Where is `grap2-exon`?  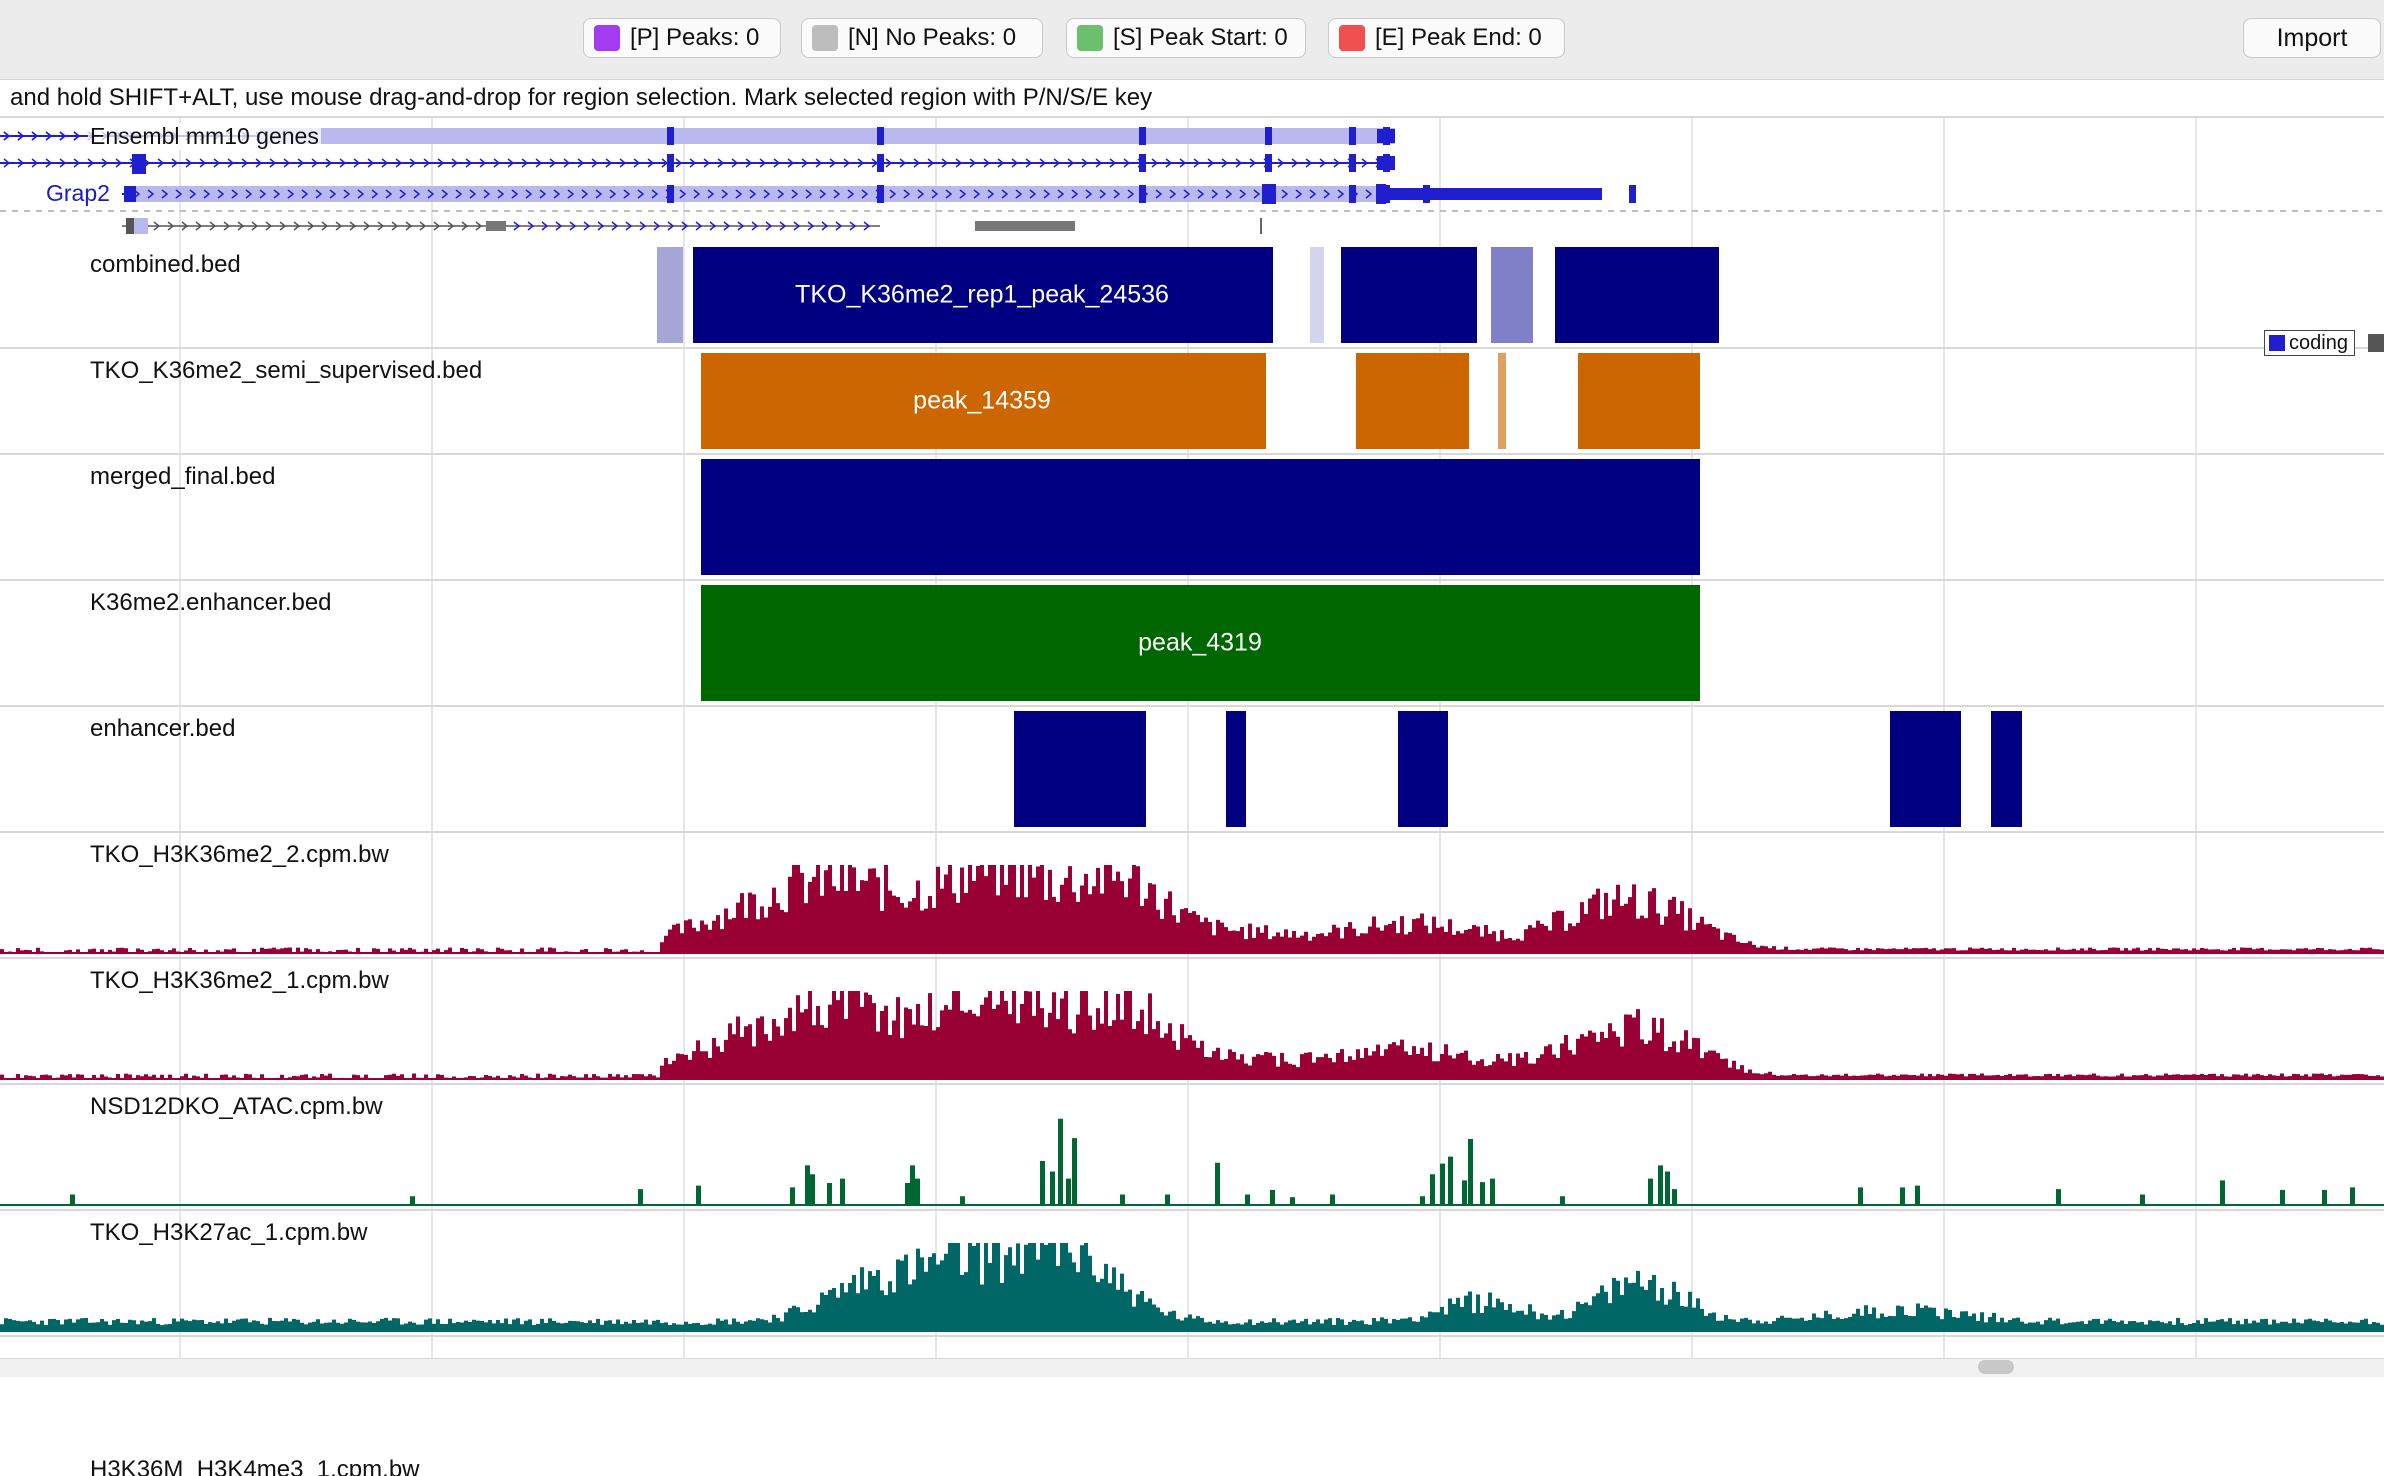
grap2-exon is located at coordinates (880, 194).